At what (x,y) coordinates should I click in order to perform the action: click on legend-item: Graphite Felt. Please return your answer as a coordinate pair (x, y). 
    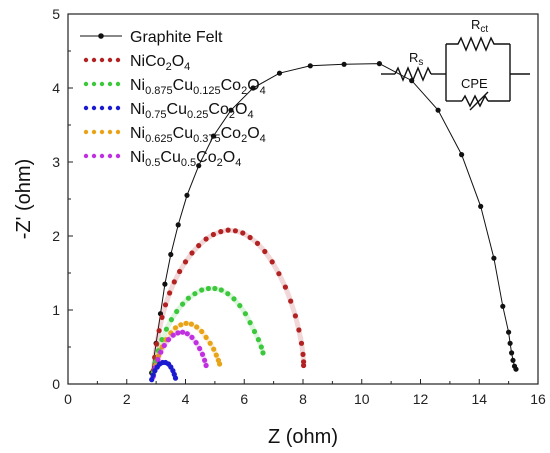
    Looking at the image, I should click on (151, 37).